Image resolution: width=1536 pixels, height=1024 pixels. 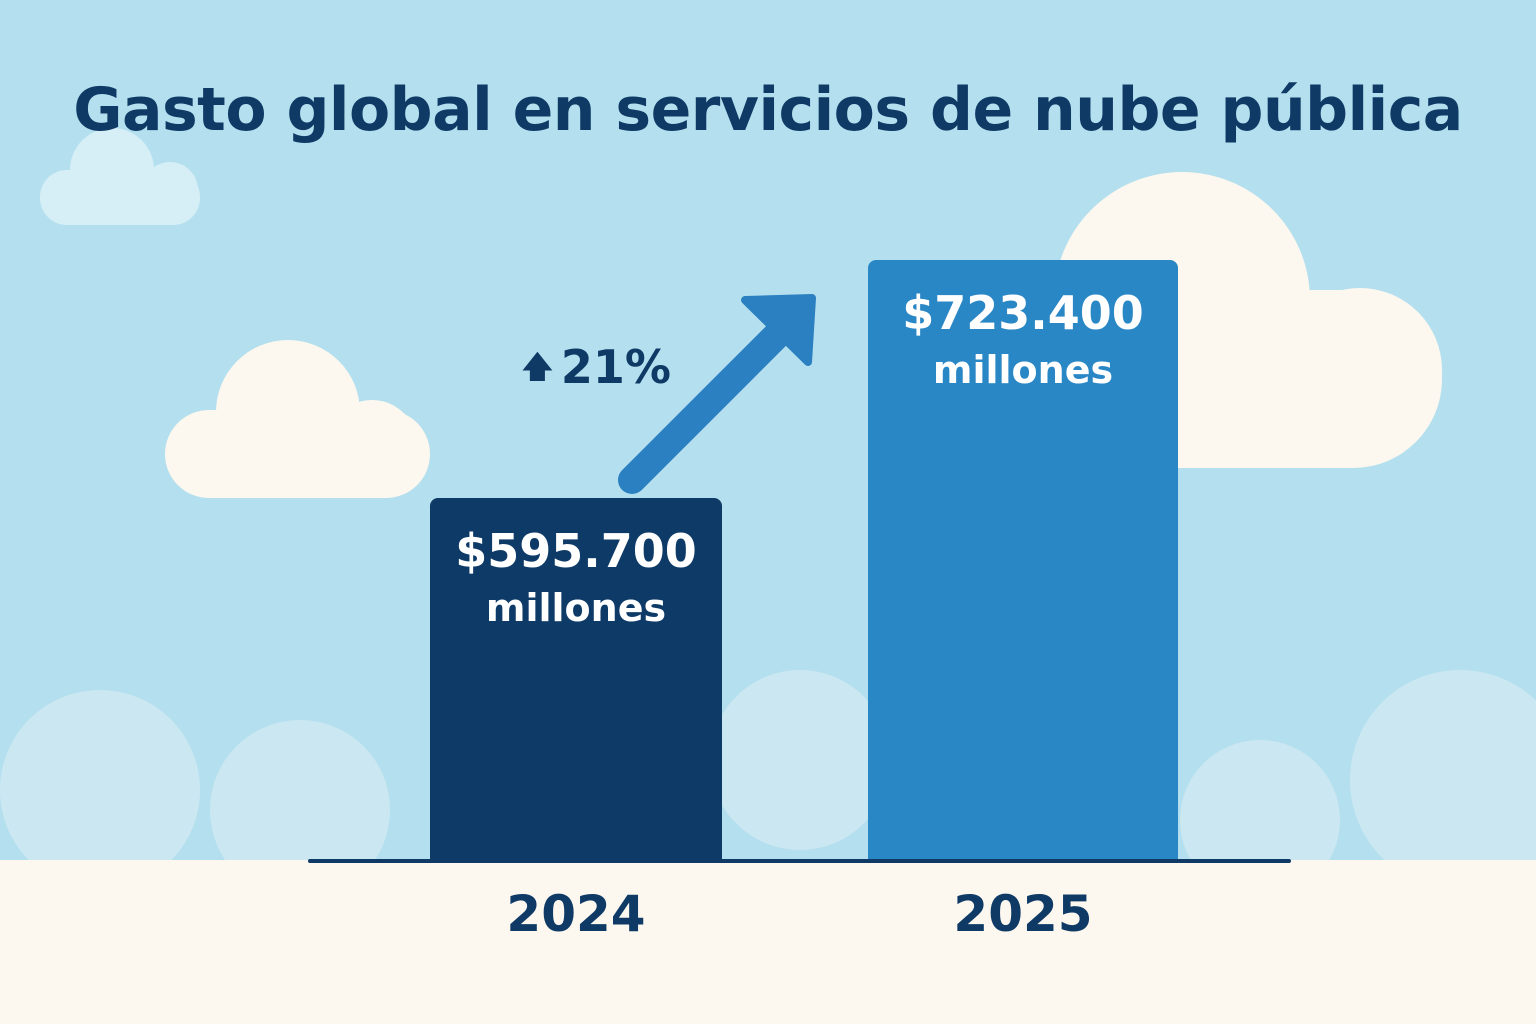 What do you see at coordinates (778, 330) in the screenshot?
I see `growth-arrowhead-icon` at bounding box center [778, 330].